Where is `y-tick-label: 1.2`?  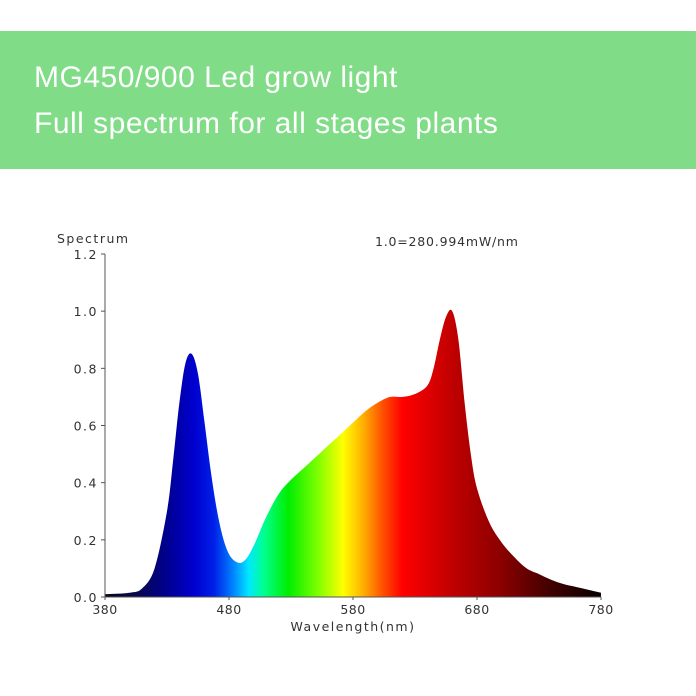 y-tick-label: 1.2 is located at coordinates (86, 254).